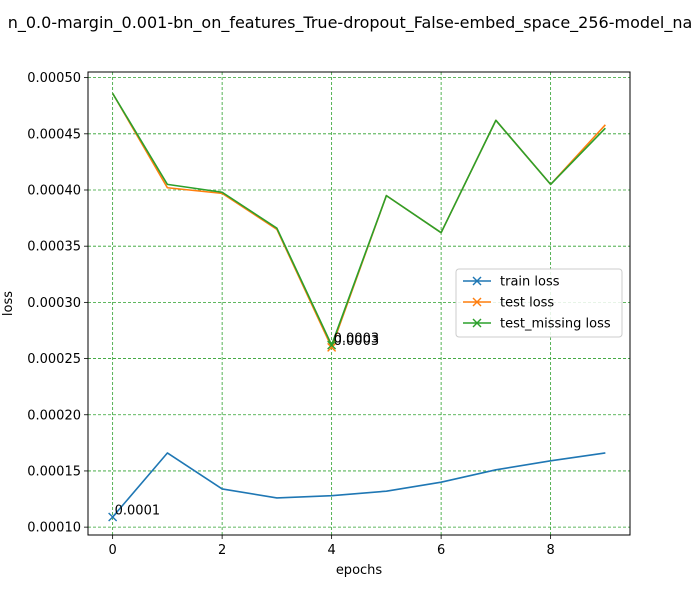  What do you see at coordinates (359, 570) in the screenshot?
I see `x-axis-label: epochs` at bounding box center [359, 570].